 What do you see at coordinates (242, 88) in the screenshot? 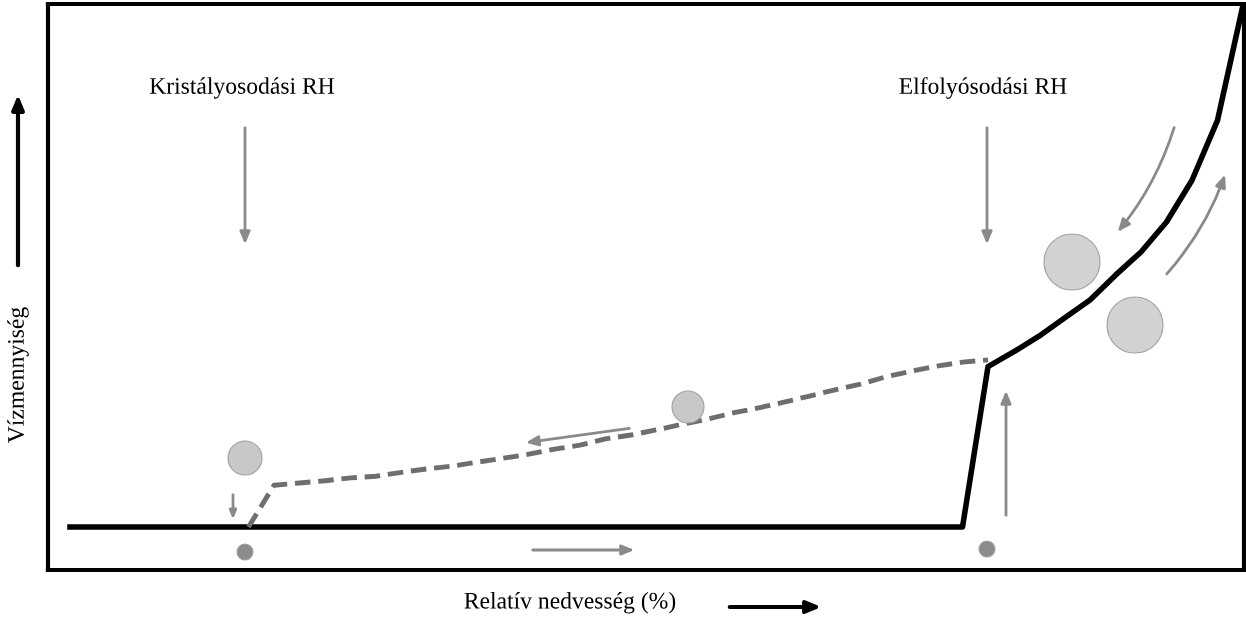
I see `annotation: Kristályosodási RH` at bounding box center [242, 88].